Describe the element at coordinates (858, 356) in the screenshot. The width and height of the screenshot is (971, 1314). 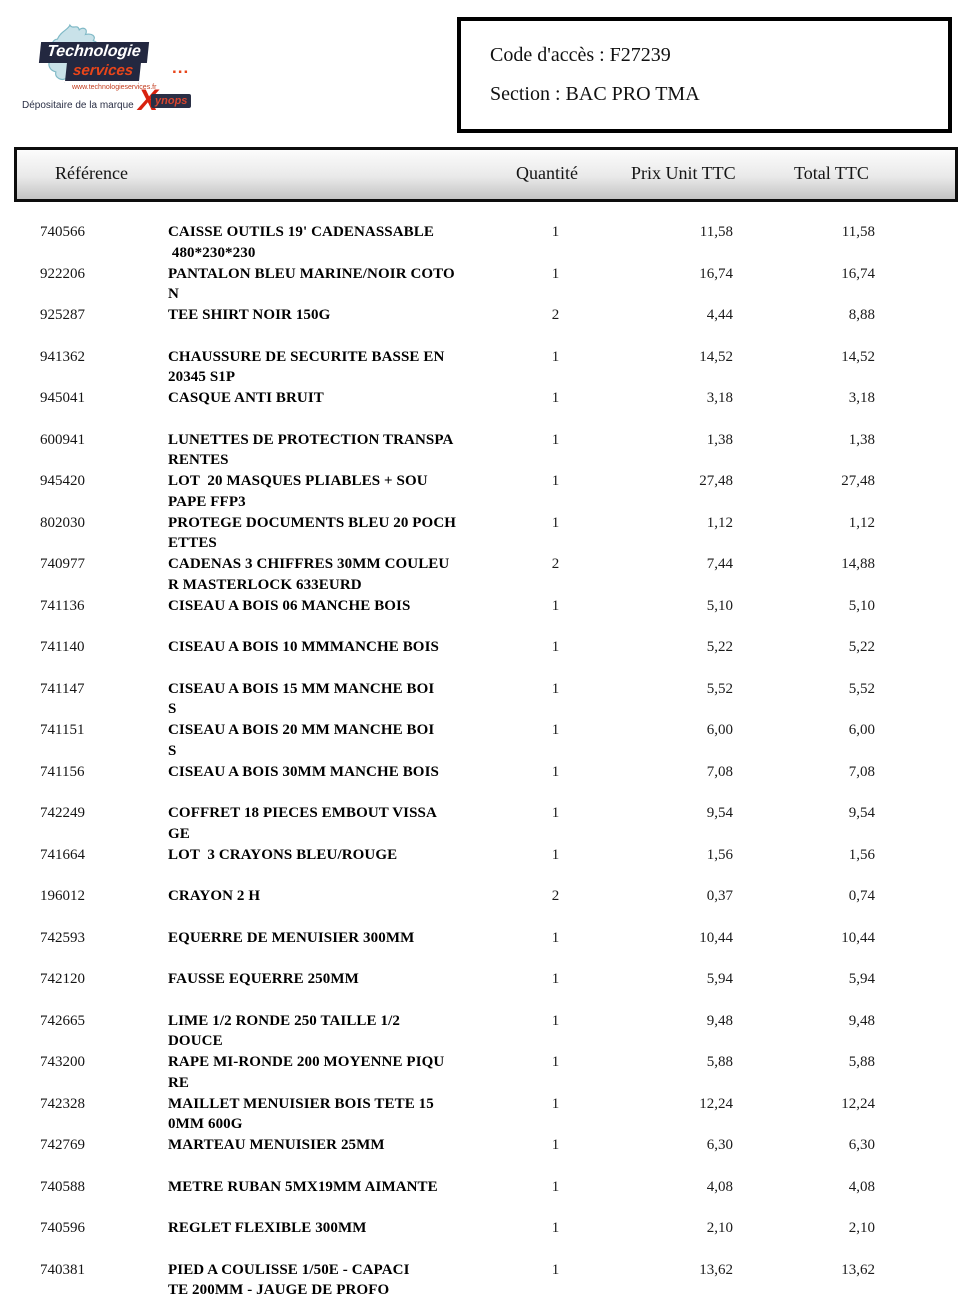
I see `total-price-cell: 14,52` at that location.